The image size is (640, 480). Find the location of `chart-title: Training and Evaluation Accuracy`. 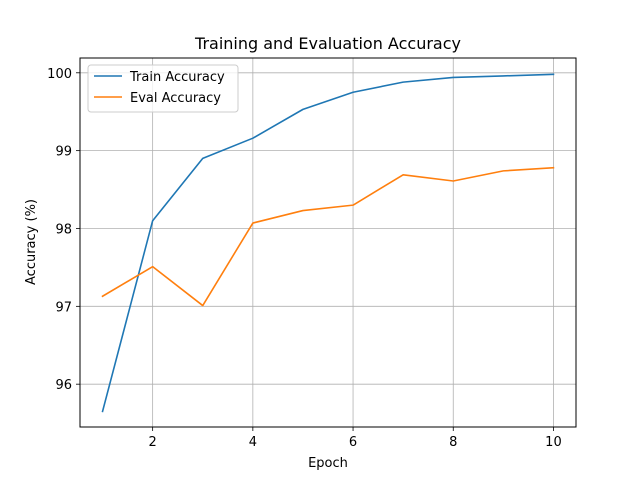

chart-title: Training and Evaluation Accuracy is located at coordinates (327, 43).